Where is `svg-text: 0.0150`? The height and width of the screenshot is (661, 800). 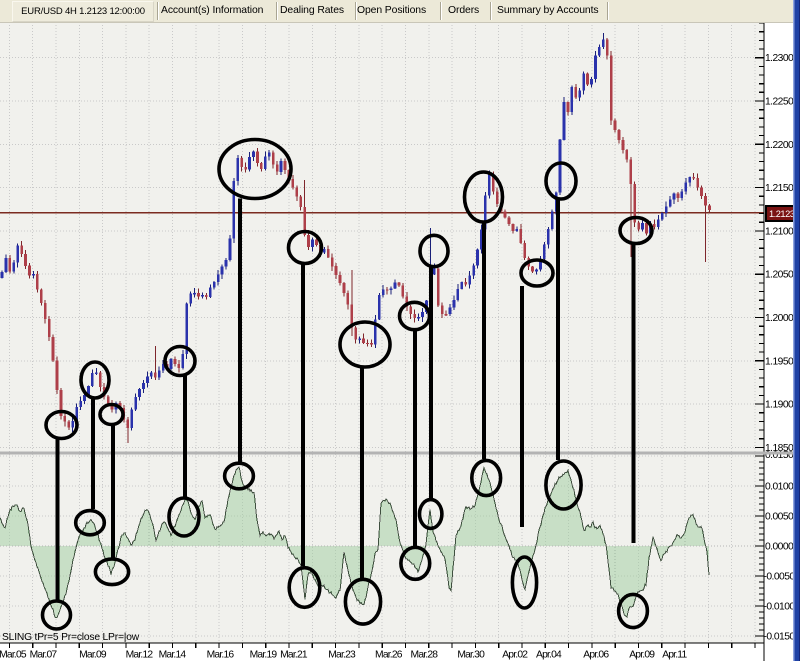 svg-text: 0.0150 is located at coordinates (779, 455).